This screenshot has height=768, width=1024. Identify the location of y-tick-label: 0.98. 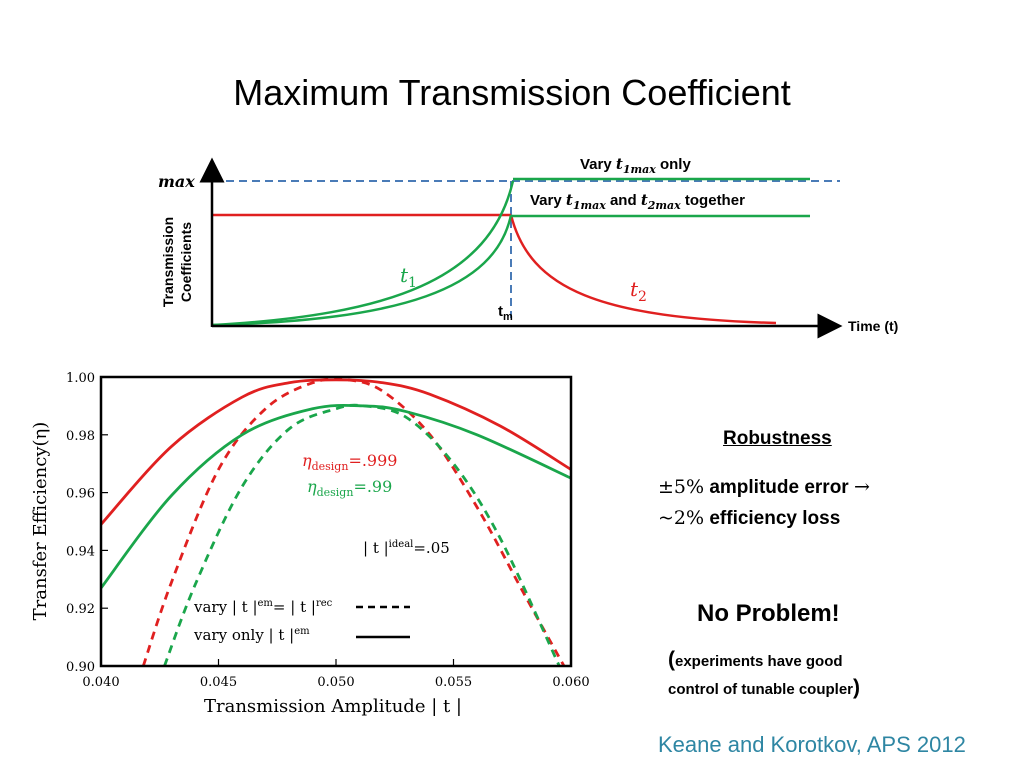
(80, 436).